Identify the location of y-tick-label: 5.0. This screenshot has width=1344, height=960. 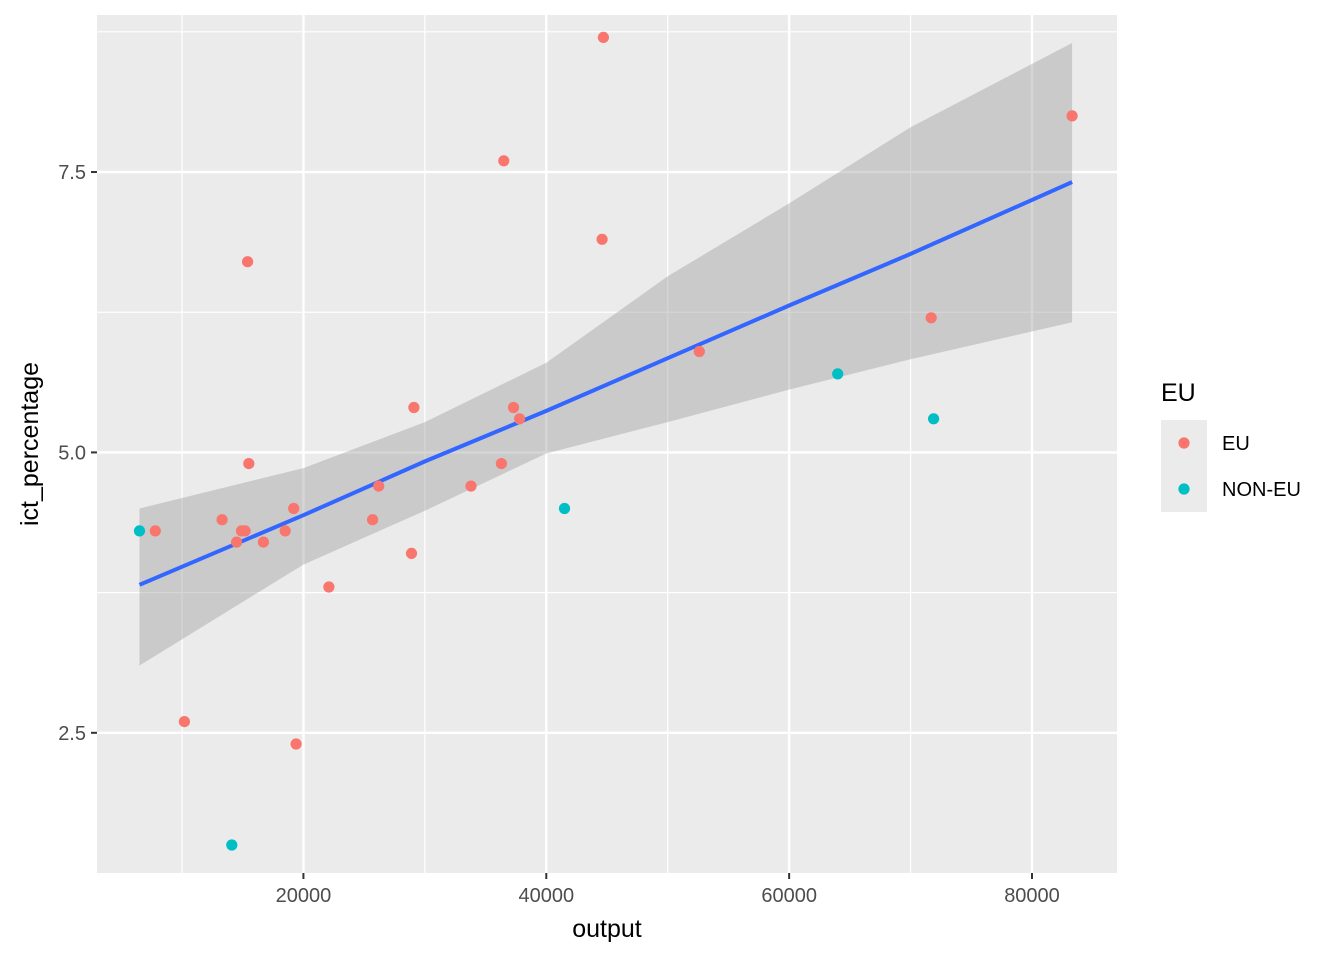
(72, 453).